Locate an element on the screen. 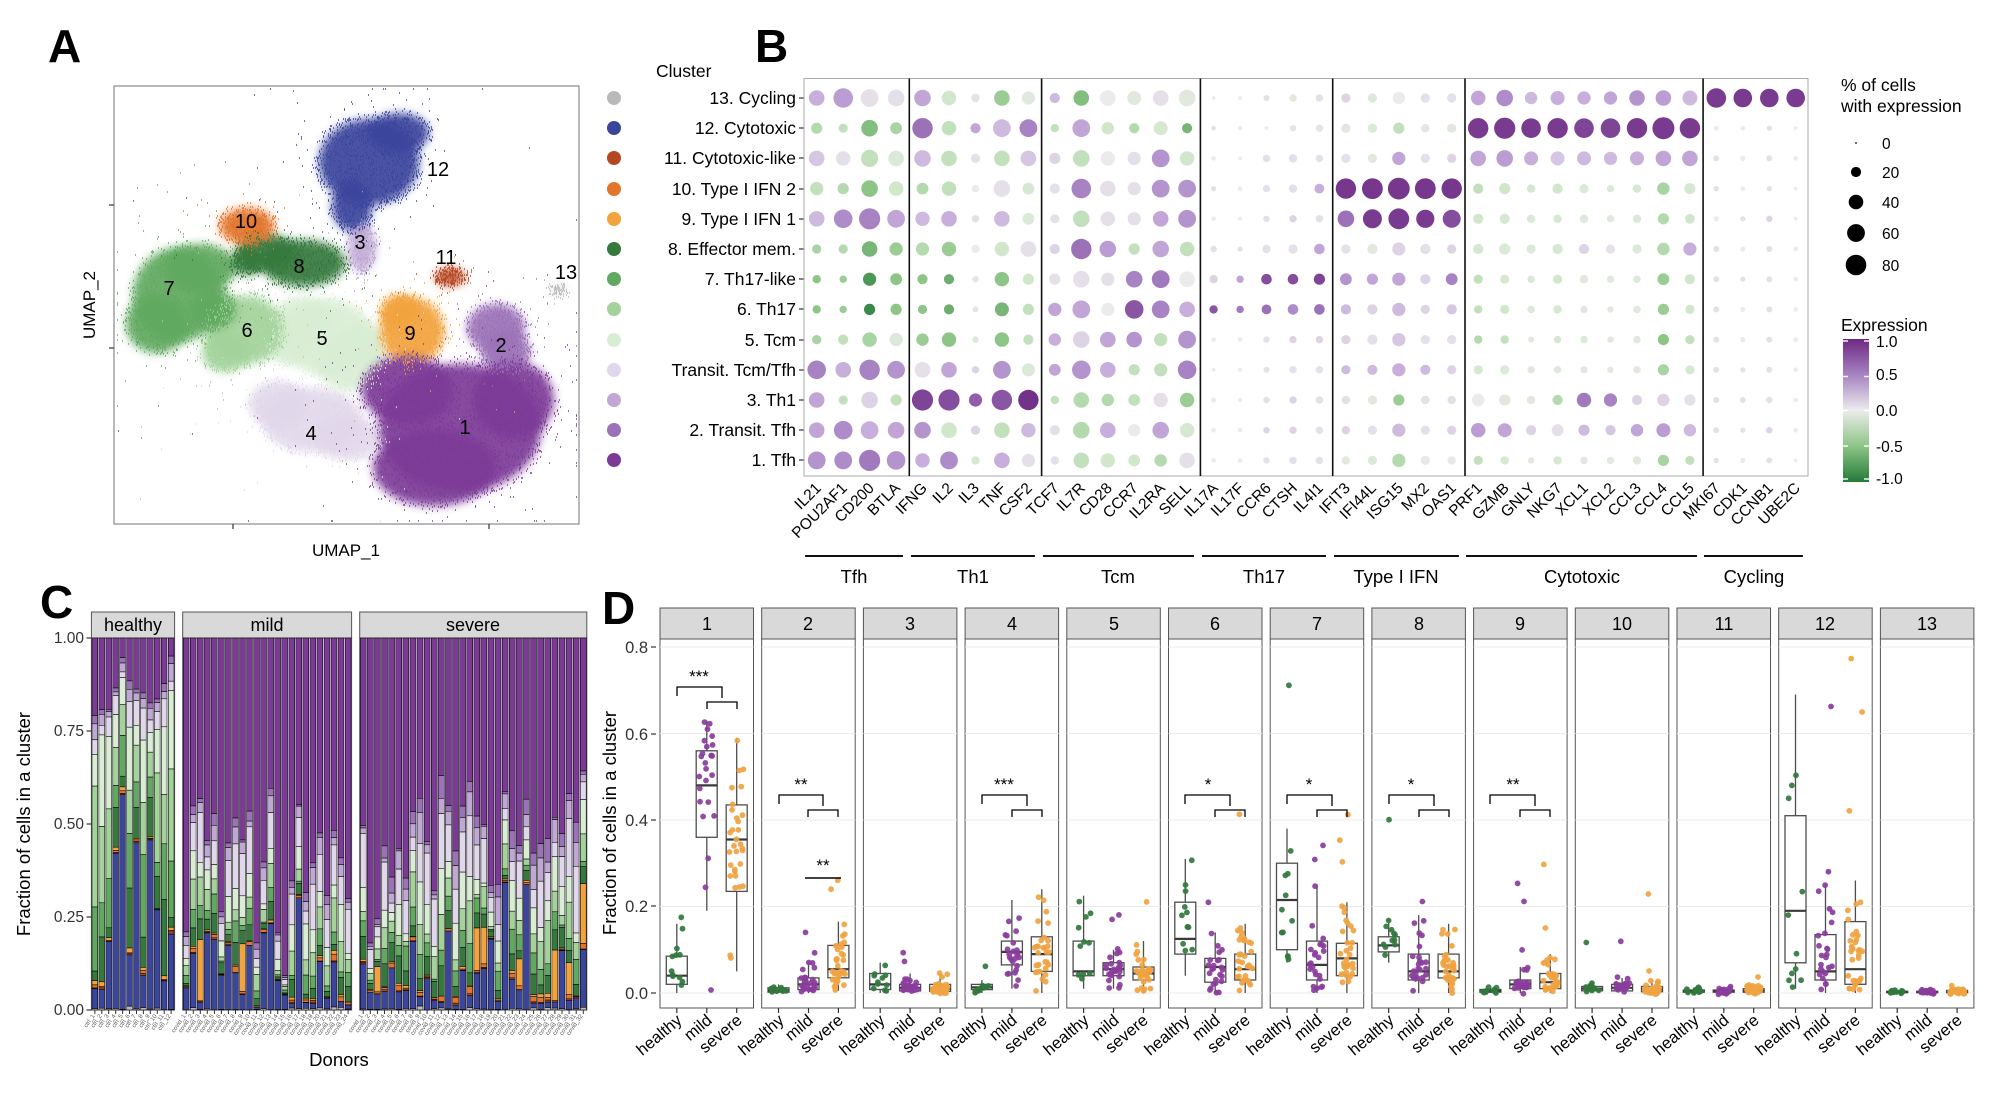 The image size is (2000, 1098). svg-text: 12. Cytotoxic is located at coordinates (745, 128).